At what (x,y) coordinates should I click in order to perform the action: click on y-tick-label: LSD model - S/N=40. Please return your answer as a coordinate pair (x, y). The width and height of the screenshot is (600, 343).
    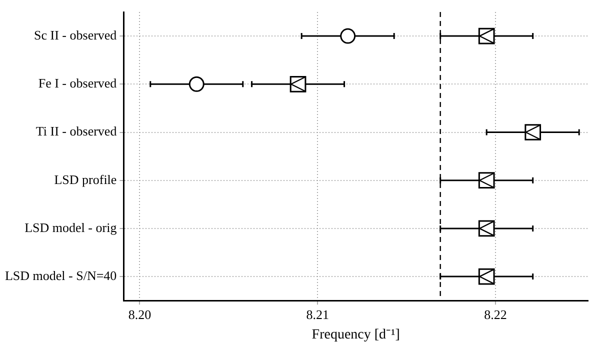
    Looking at the image, I should click on (60, 275).